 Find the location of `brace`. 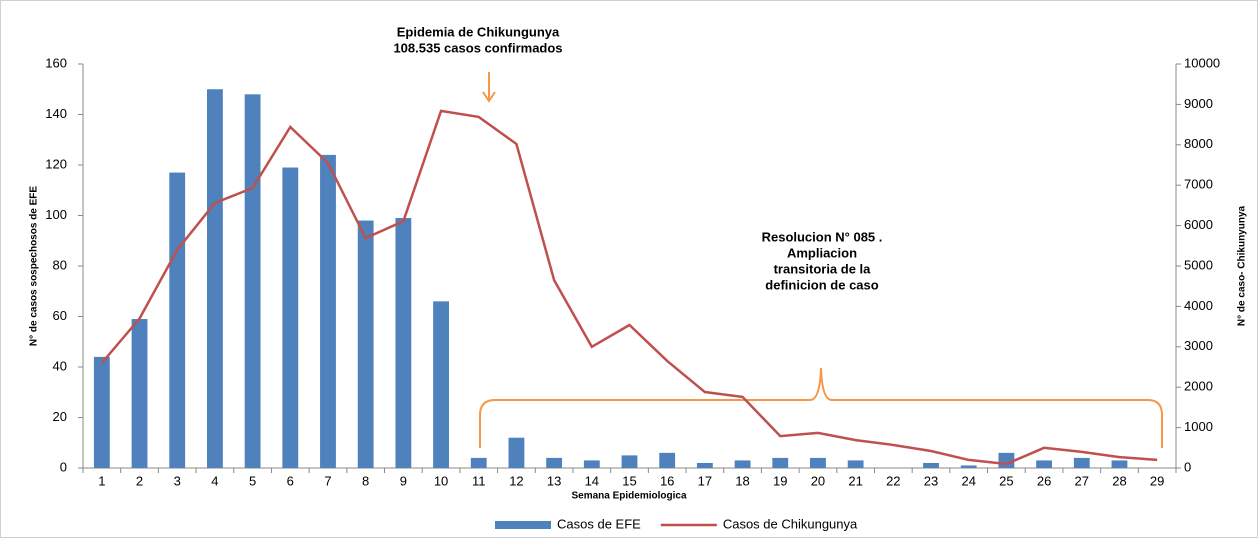

brace is located at coordinates (821, 407).